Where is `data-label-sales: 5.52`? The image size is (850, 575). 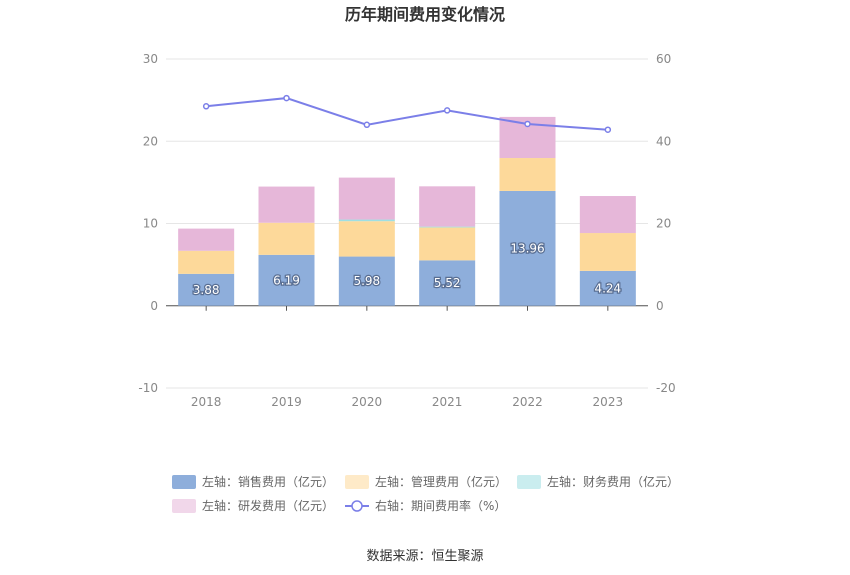
data-label-sales: 5.52 is located at coordinates (447, 283).